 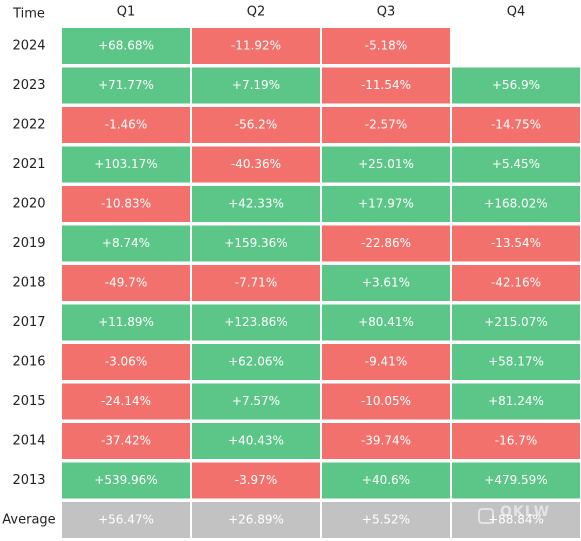 I want to click on row-label-2014: 2014, so click(x=28, y=441).